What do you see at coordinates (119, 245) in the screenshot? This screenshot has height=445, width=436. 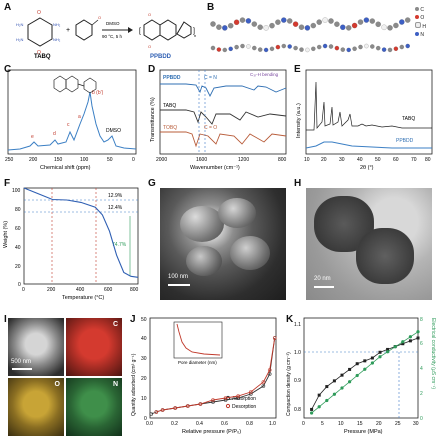 I see `loss-annotation-3: 74.7%` at bounding box center [119, 245].